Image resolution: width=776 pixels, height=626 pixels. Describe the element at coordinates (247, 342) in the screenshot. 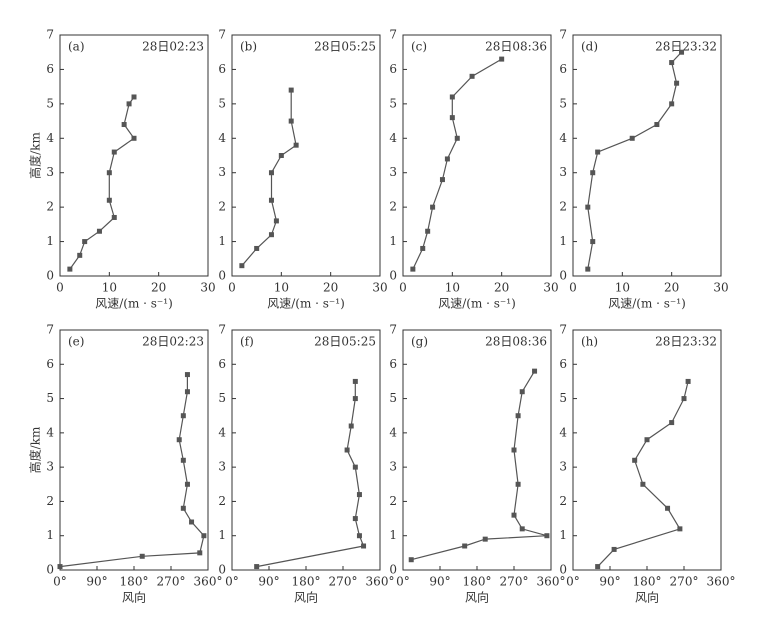

I see `panel-label: (f)` at that location.